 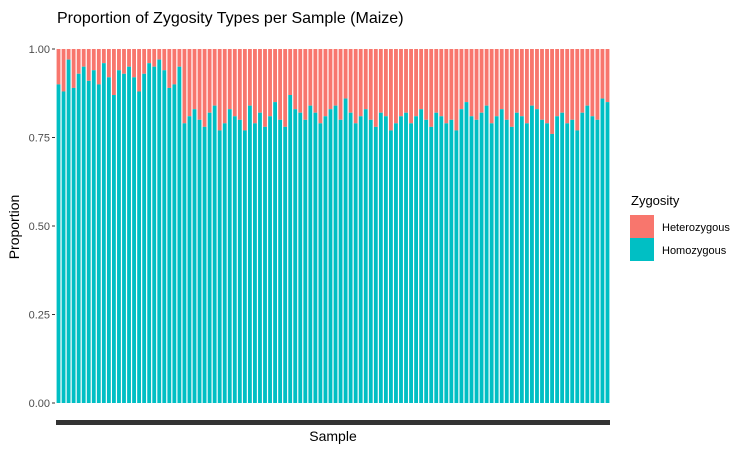 I want to click on legend-label-homozygous: Homozygous, so click(x=694, y=251).